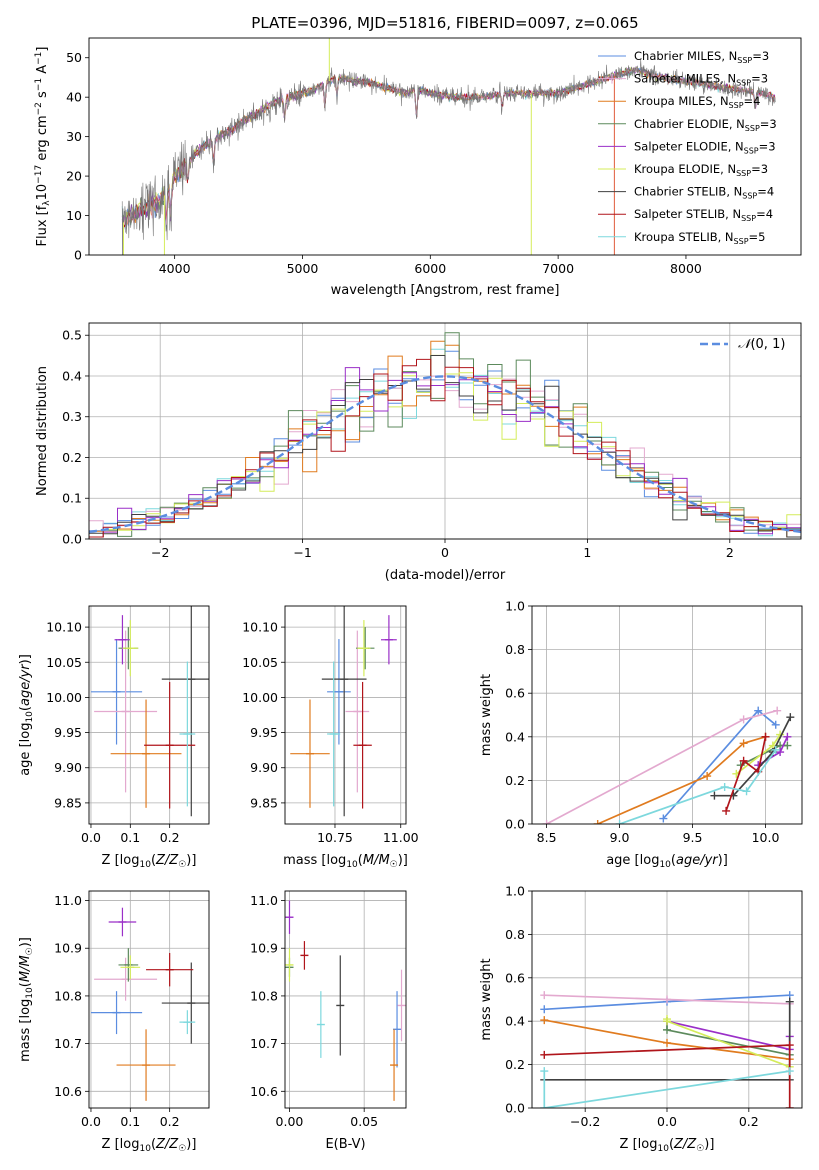  What do you see at coordinates (703, 215) in the screenshot?
I see `legend-label: Salpeter STELIB, NSSP=4` at bounding box center [703, 215].